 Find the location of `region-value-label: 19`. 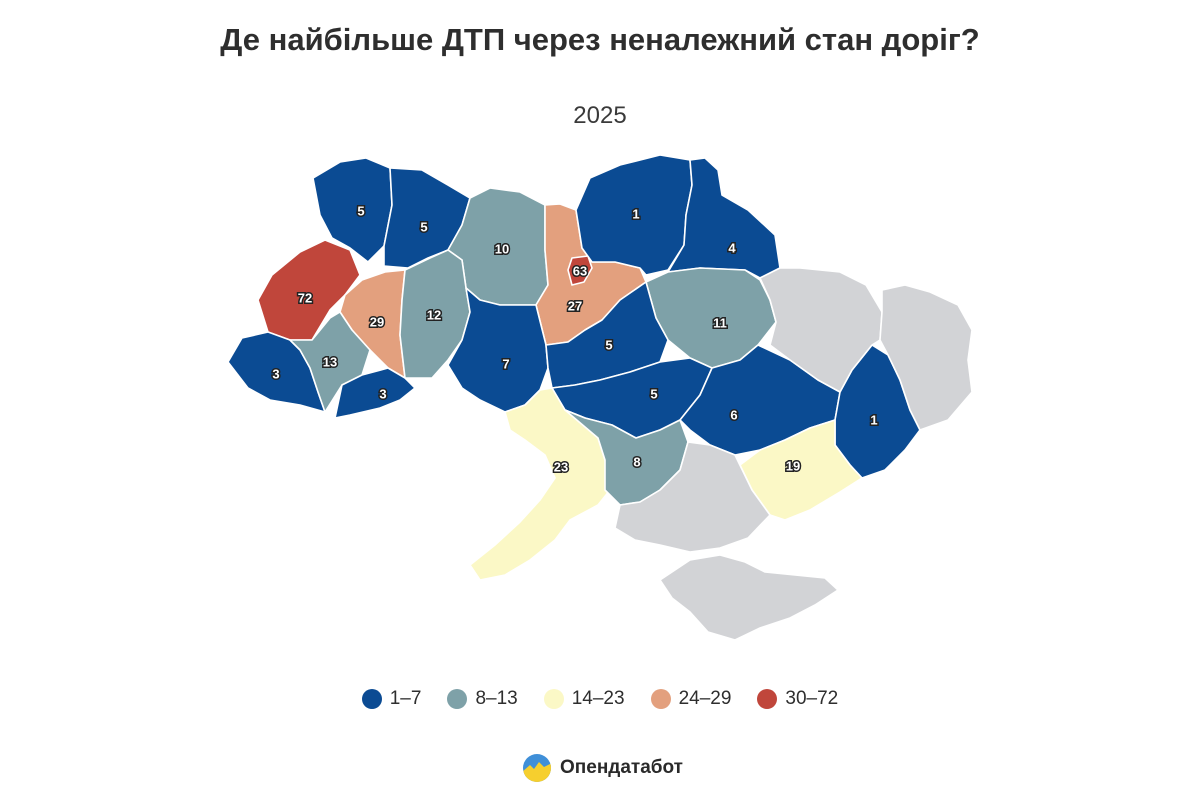

region-value-label: 19 is located at coordinates (793, 466).